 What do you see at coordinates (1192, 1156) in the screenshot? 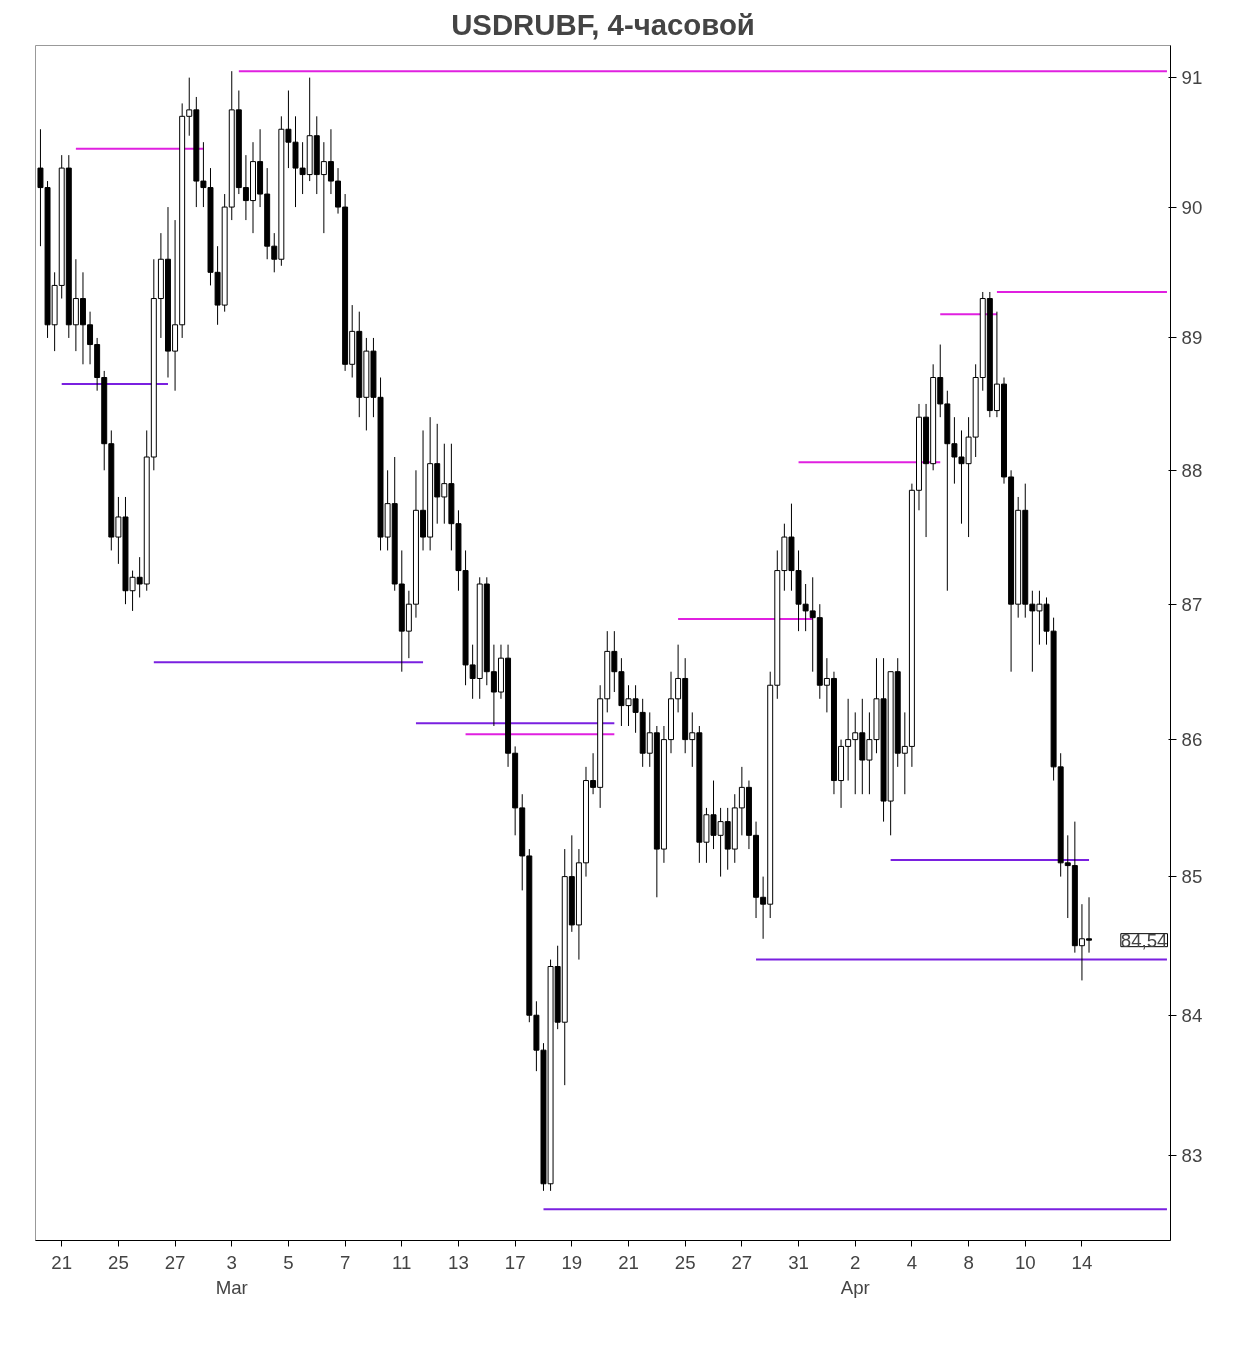
I see `y-tick-label: 83` at bounding box center [1192, 1156].